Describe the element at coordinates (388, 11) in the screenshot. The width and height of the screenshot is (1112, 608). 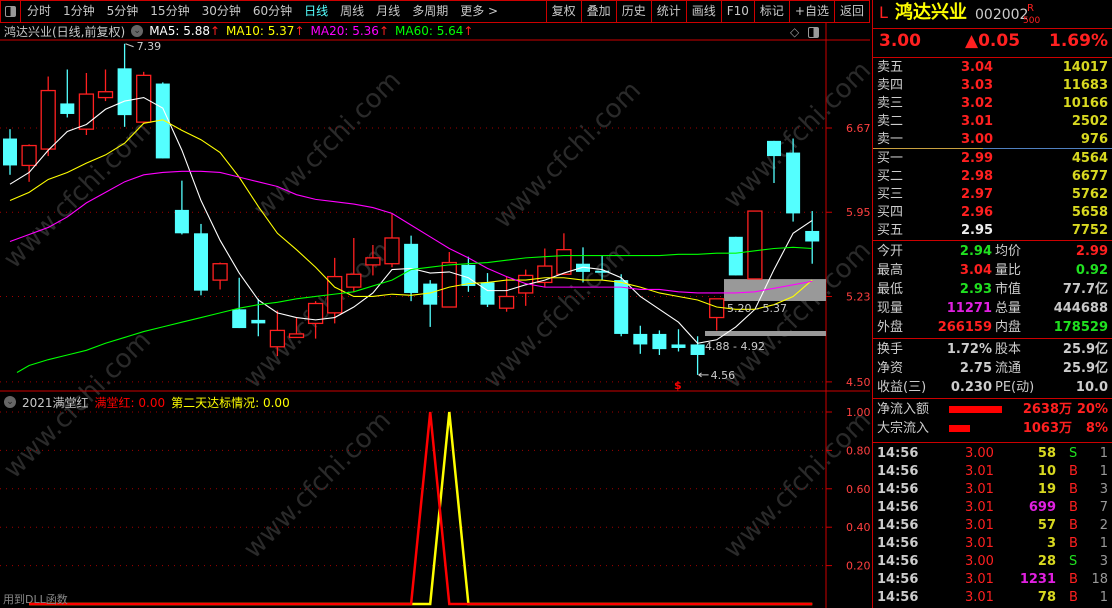
I see `period-tab: 月线` at that location.